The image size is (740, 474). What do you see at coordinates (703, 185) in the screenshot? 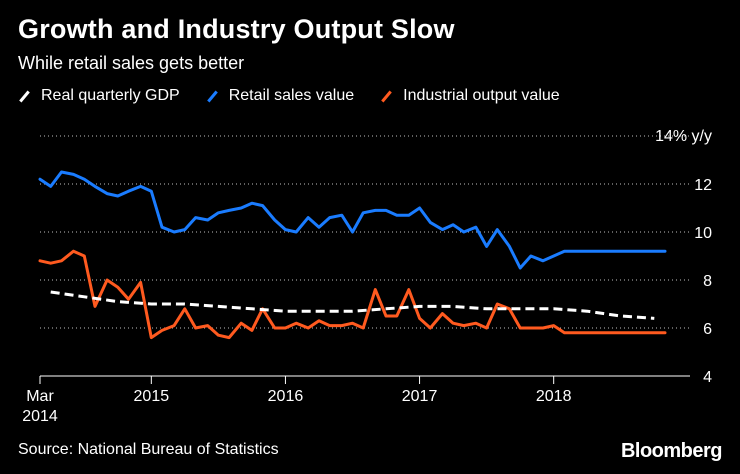
I see `y-tick-label: 12` at bounding box center [703, 185].